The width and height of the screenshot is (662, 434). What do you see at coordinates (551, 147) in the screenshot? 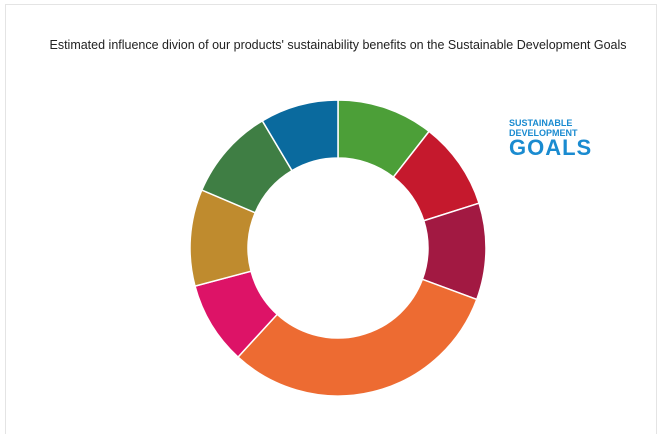
I see `sdg-logo-line3: GOALS` at bounding box center [551, 147].